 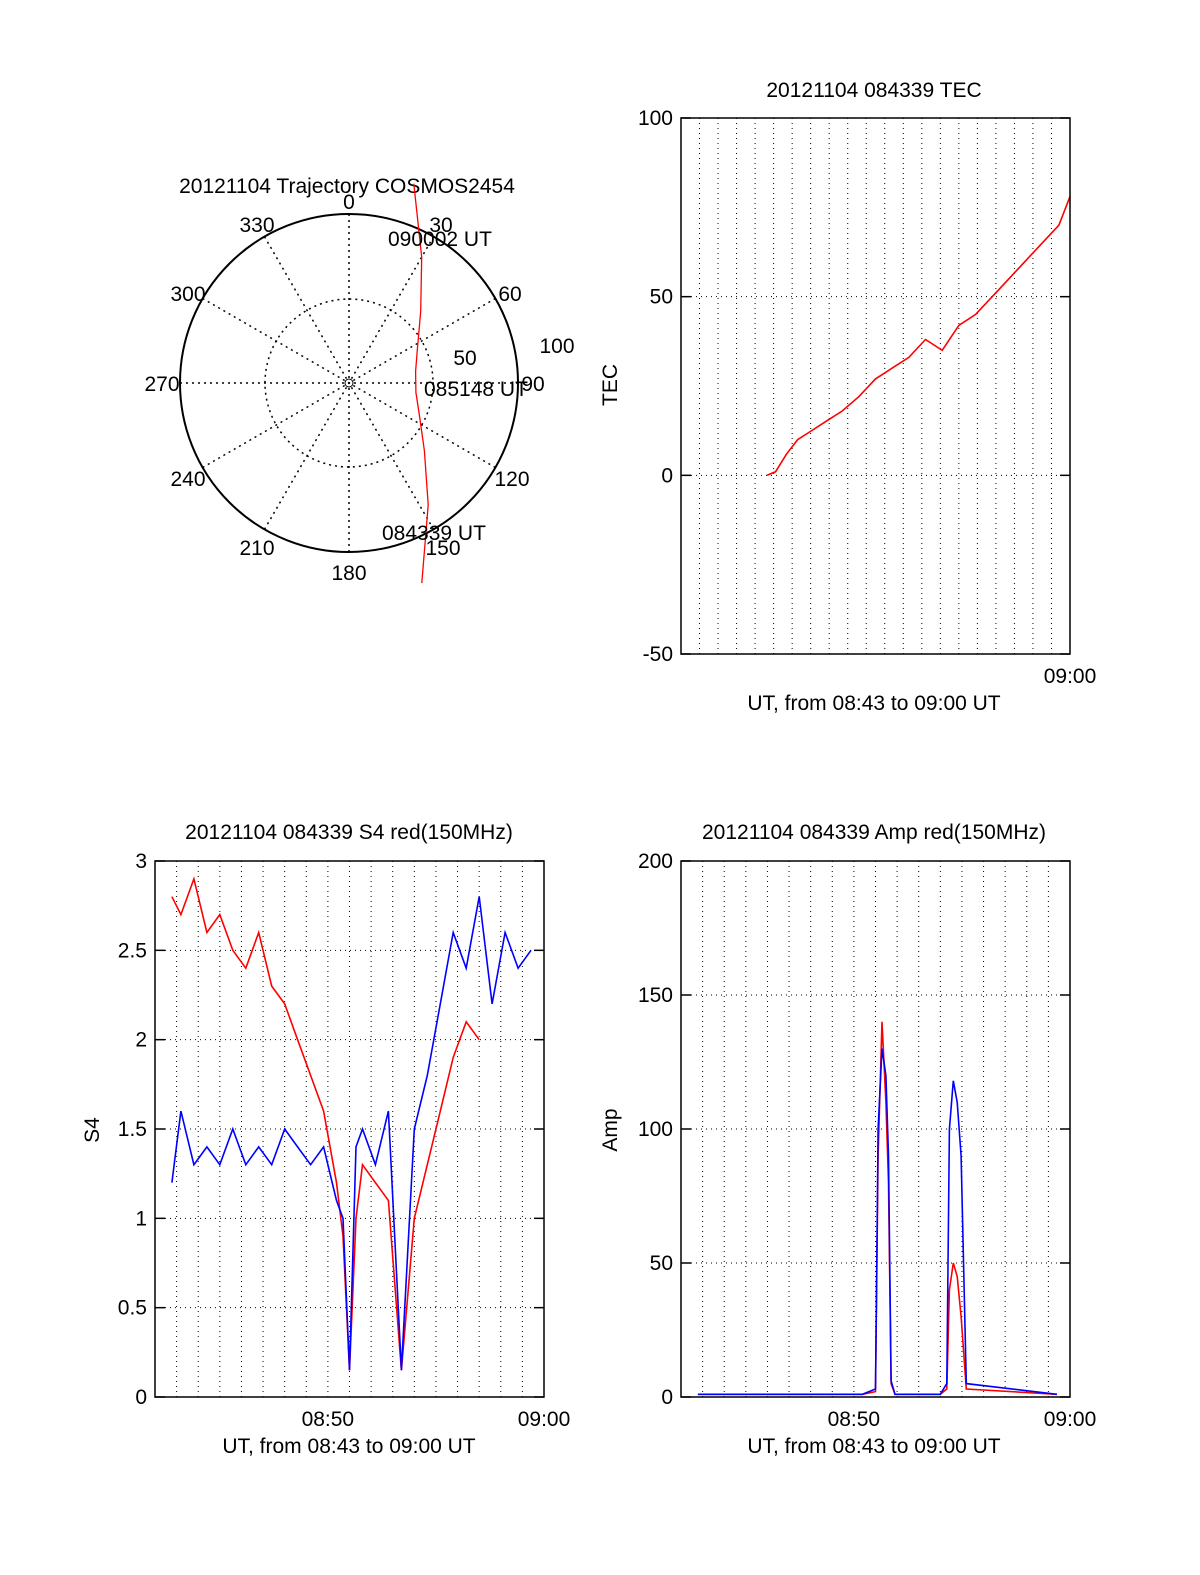 What do you see at coordinates (1070, 676) in the screenshot?
I see `tec-xtick-label: 09:00` at bounding box center [1070, 676].